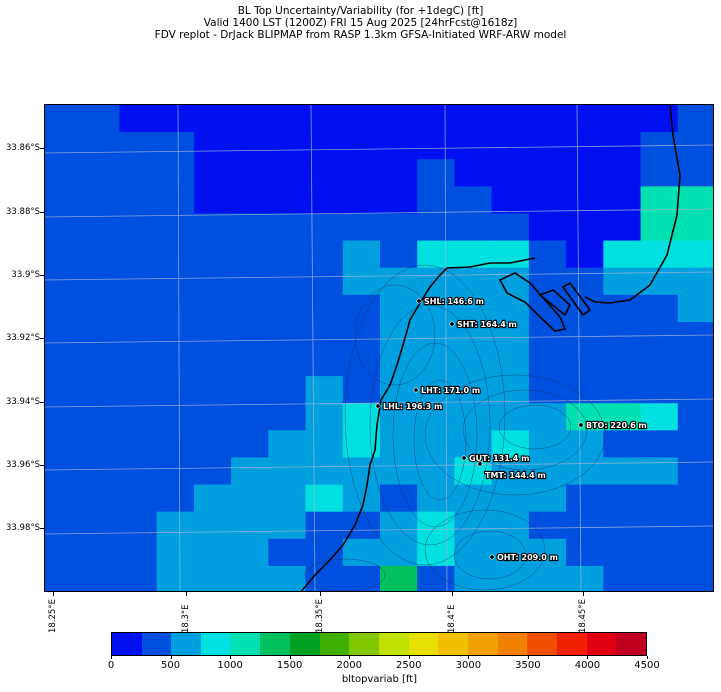  What do you see at coordinates (412, 406) in the screenshot?
I see `location-label: LHL: 196.3 m` at bounding box center [412, 406].